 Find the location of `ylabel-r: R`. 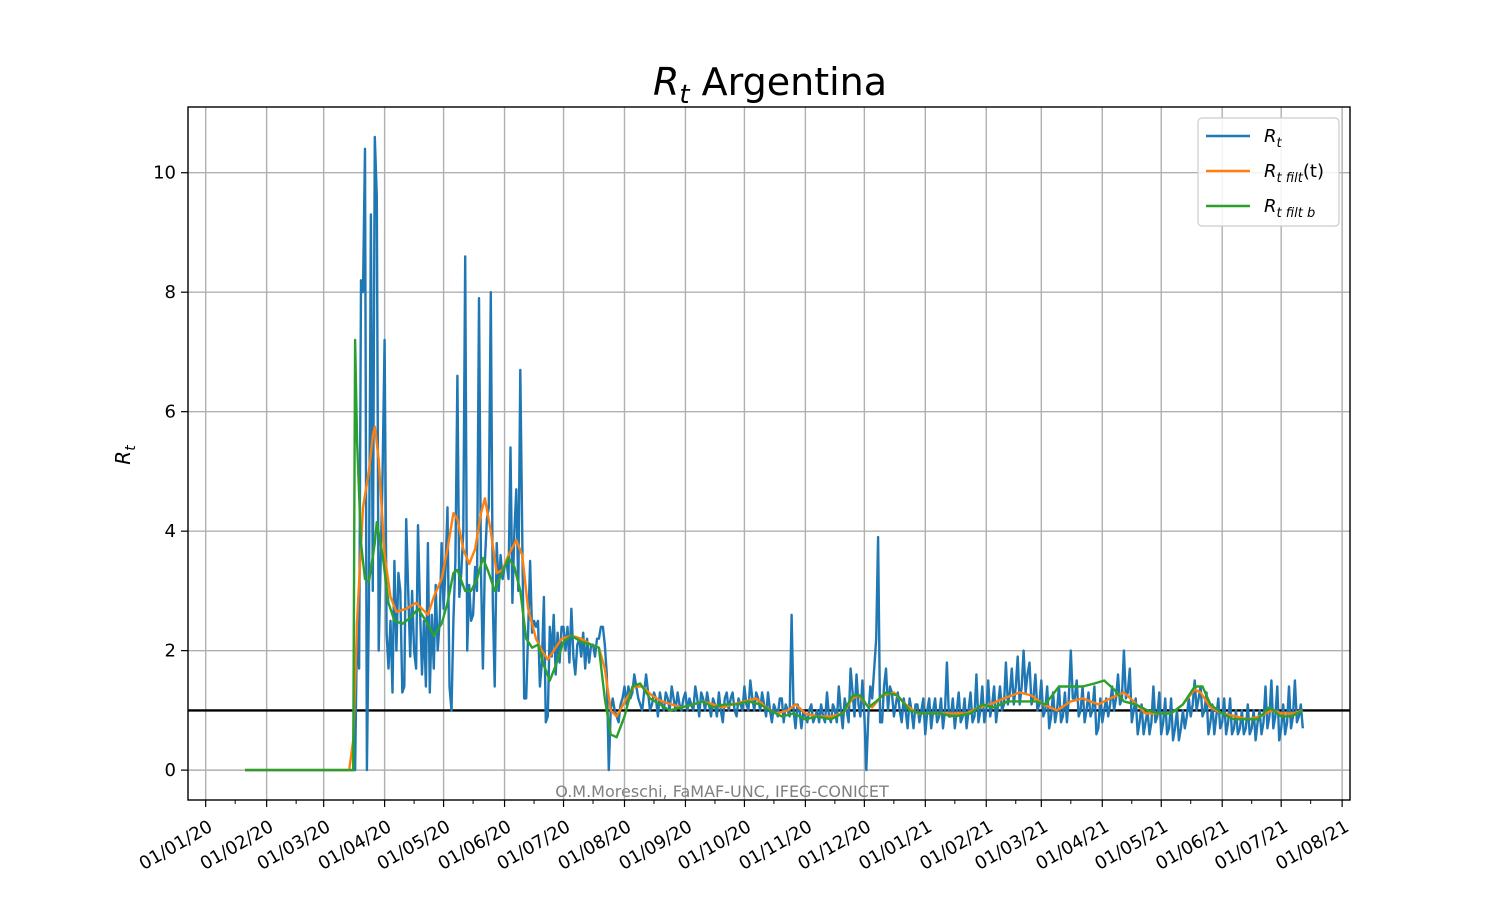

ylabel-r: R is located at coordinates (123, 458).